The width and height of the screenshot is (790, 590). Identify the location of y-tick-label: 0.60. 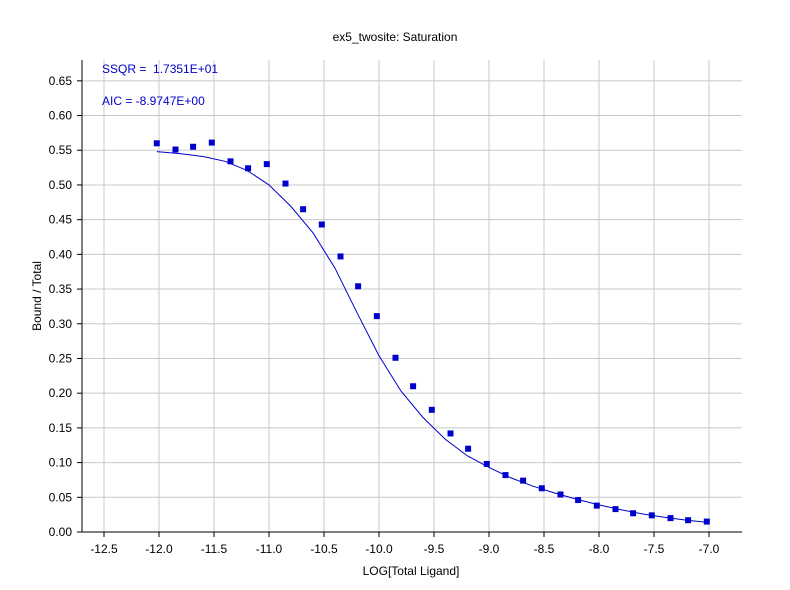
(61, 116).